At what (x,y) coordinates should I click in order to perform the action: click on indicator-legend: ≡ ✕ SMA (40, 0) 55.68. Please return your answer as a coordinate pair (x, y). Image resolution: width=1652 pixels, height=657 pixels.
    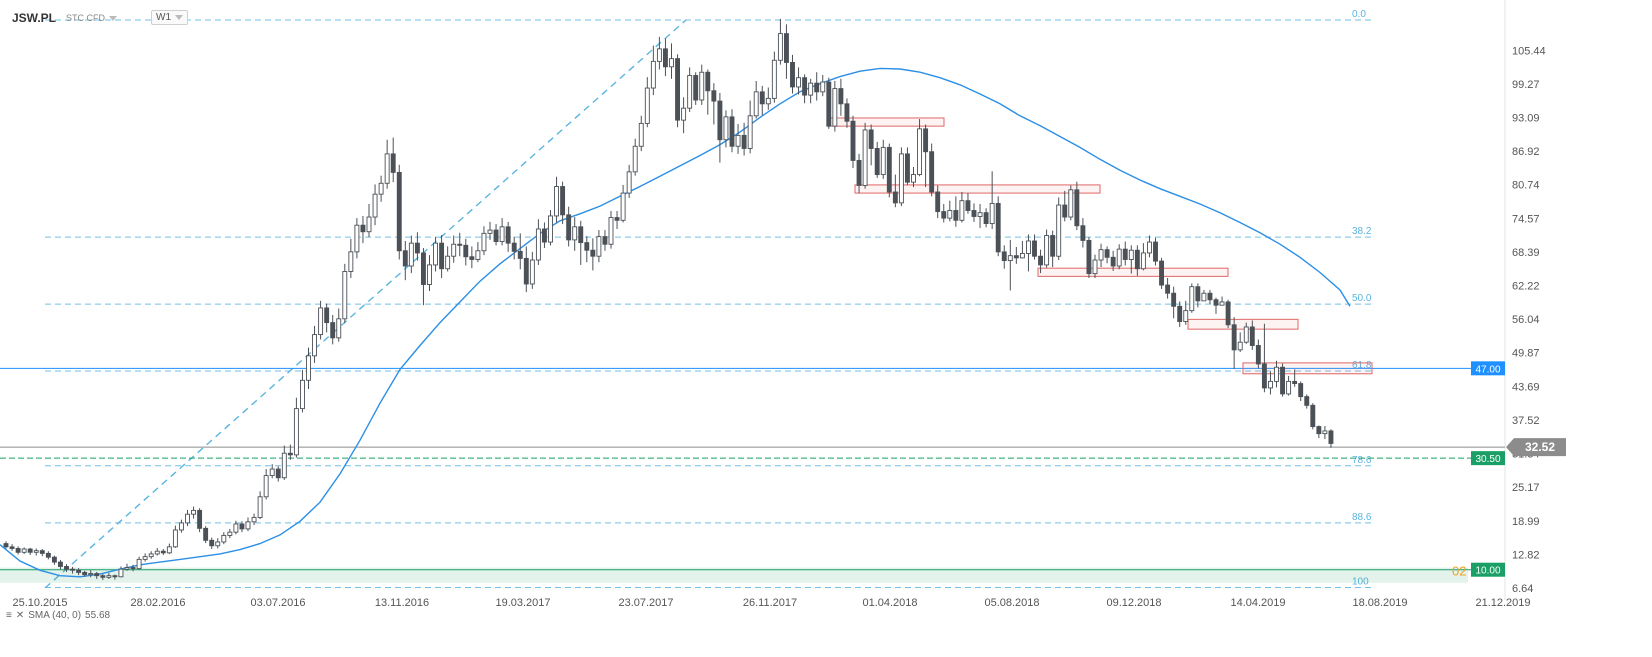
    Looking at the image, I should click on (58, 615).